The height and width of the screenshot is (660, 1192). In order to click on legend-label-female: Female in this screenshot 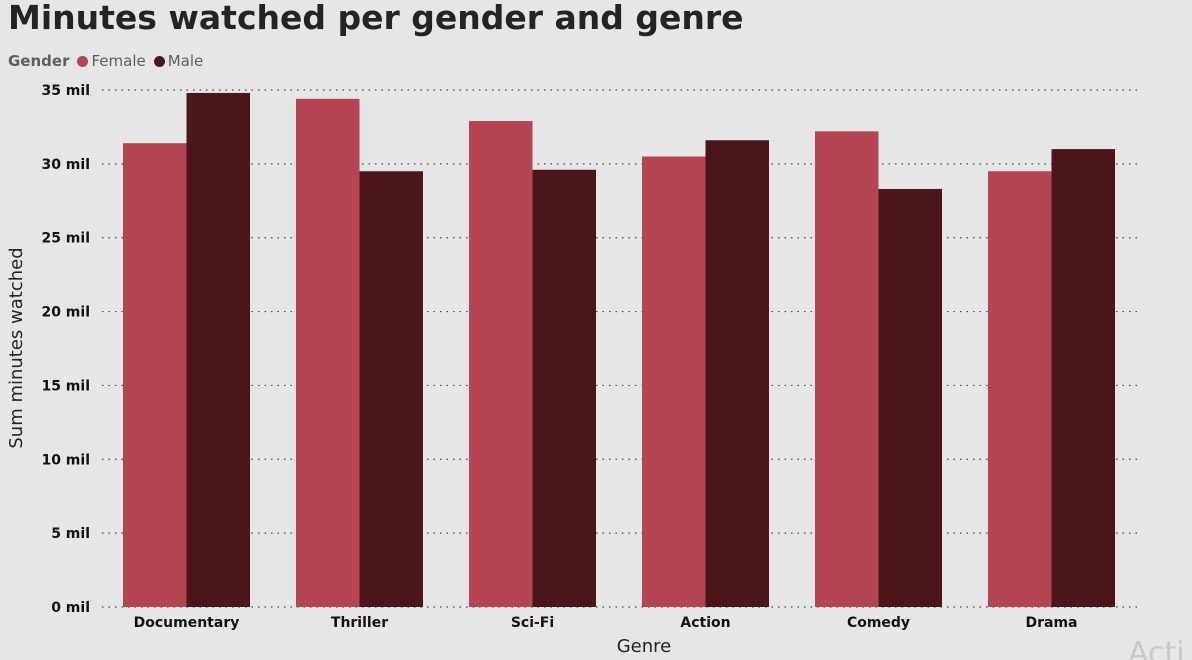, I will do `click(118, 61)`.